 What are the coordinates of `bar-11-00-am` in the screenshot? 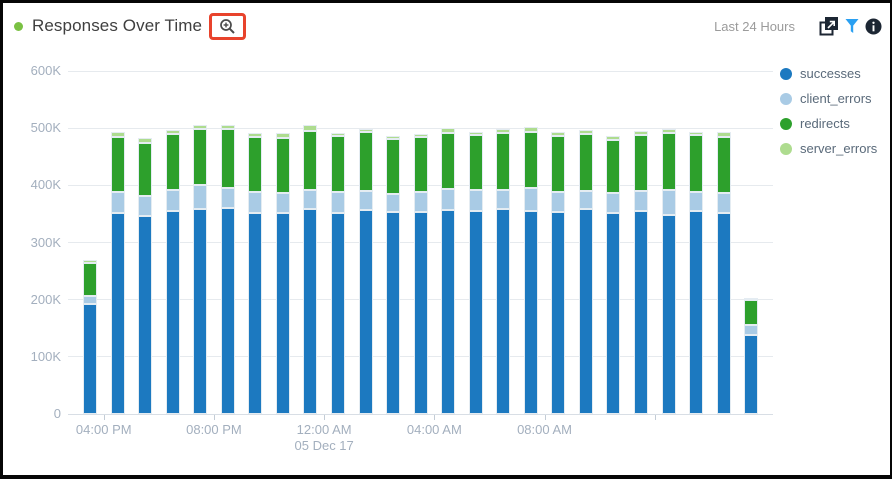 It's located at (641, 242).